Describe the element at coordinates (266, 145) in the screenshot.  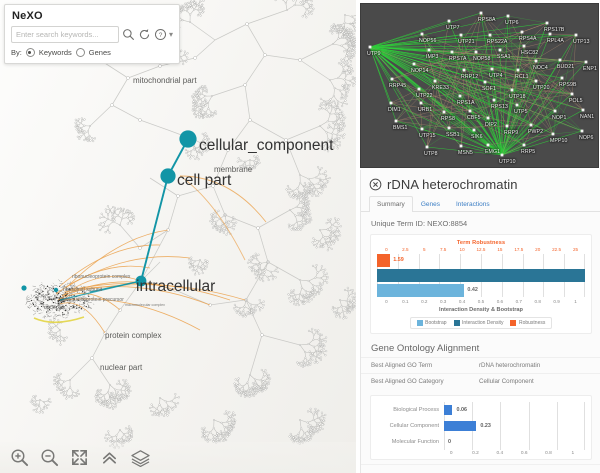
I see `tree-node-label: cellular_component` at that location.